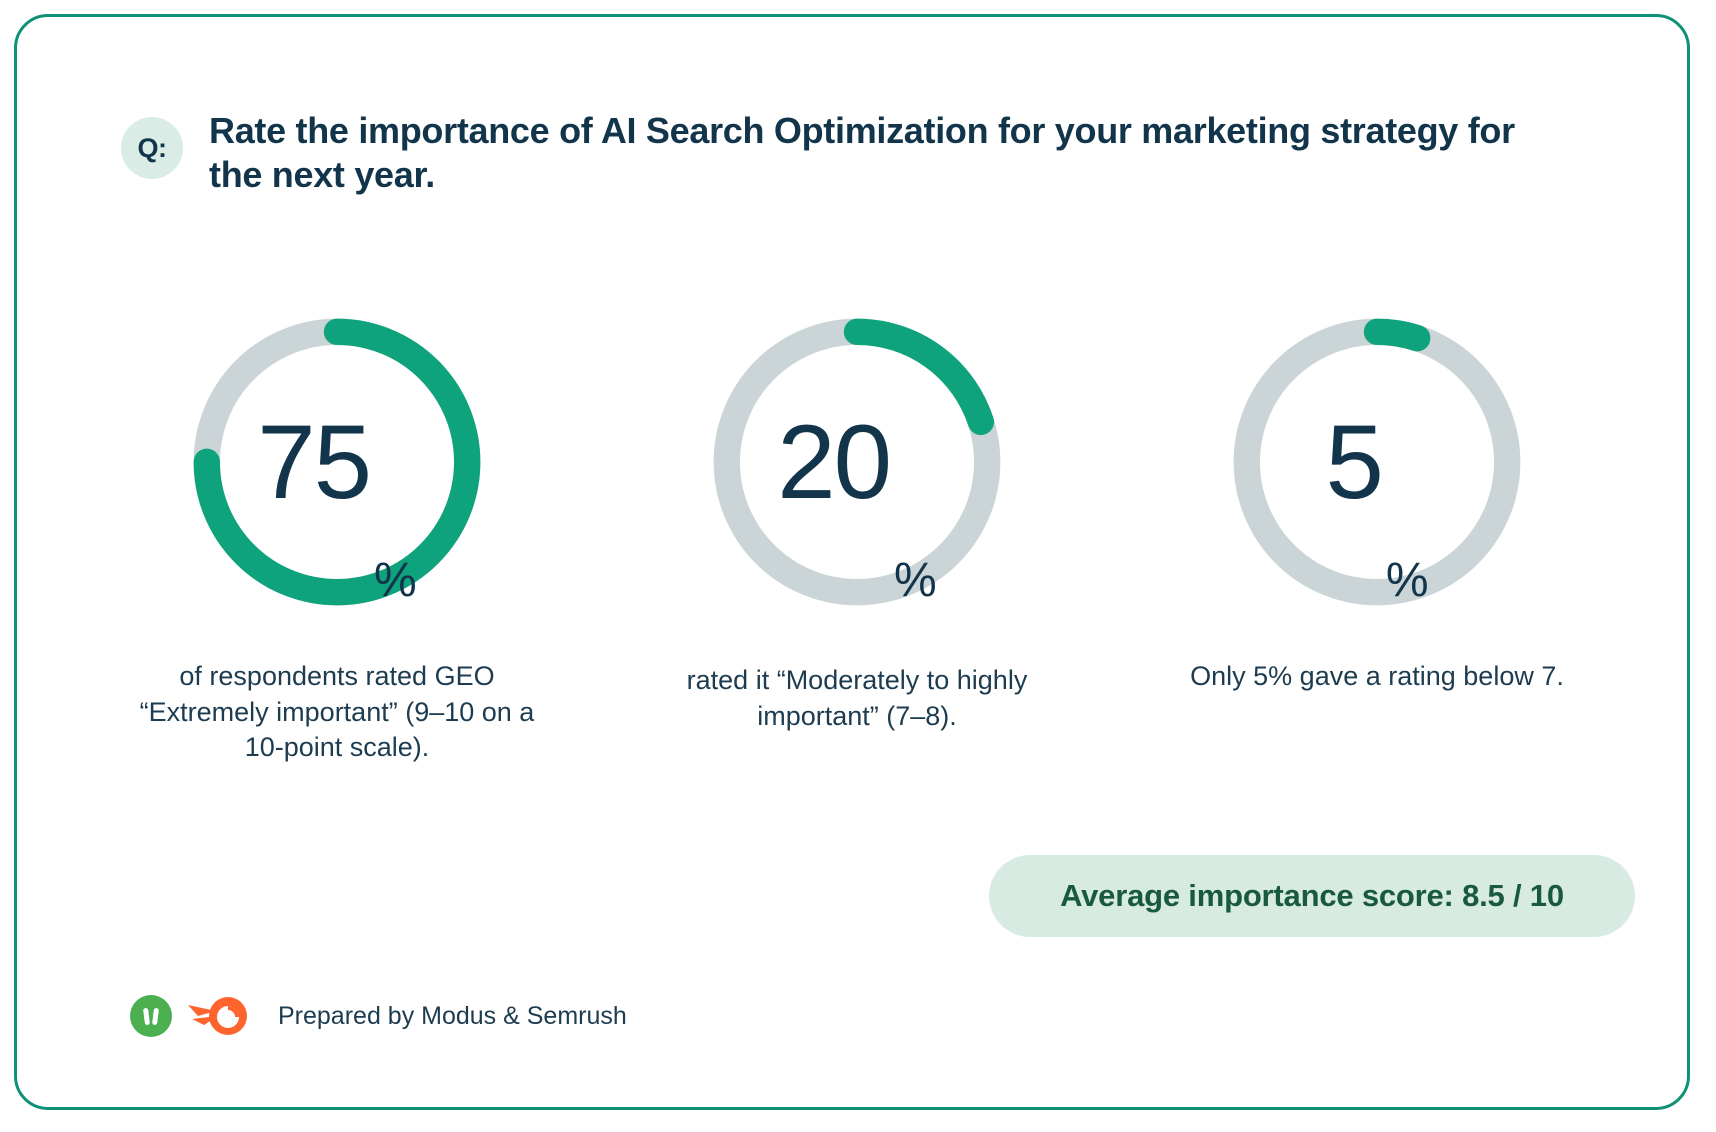 This screenshot has width=1716, height=1132. I want to click on donut-number-1: 75, so click(314, 462).